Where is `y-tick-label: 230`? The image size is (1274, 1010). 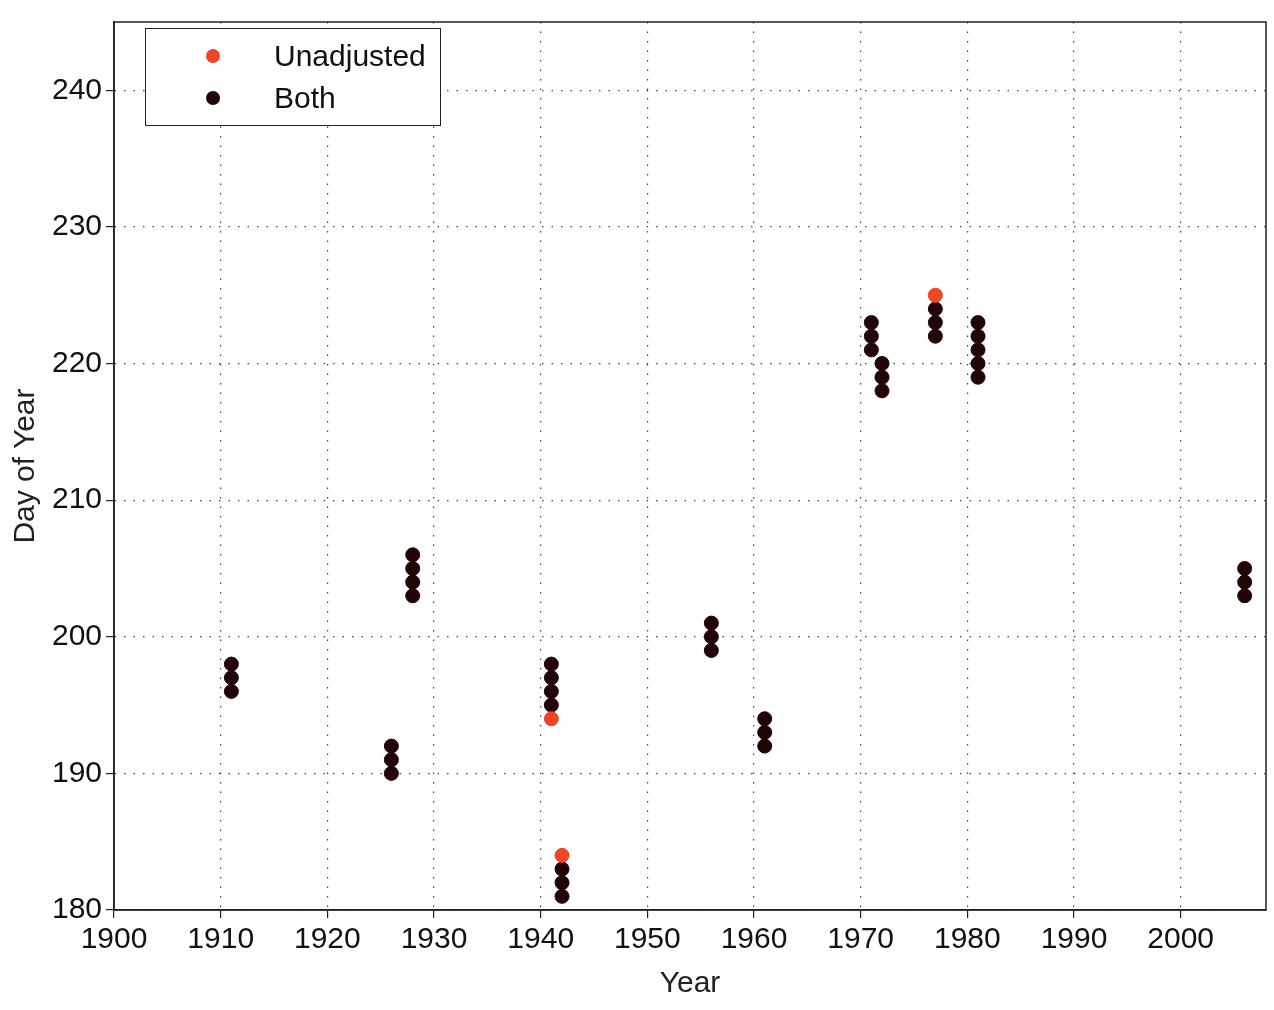 y-tick-label: 230 is located at coordinates (77, 225).